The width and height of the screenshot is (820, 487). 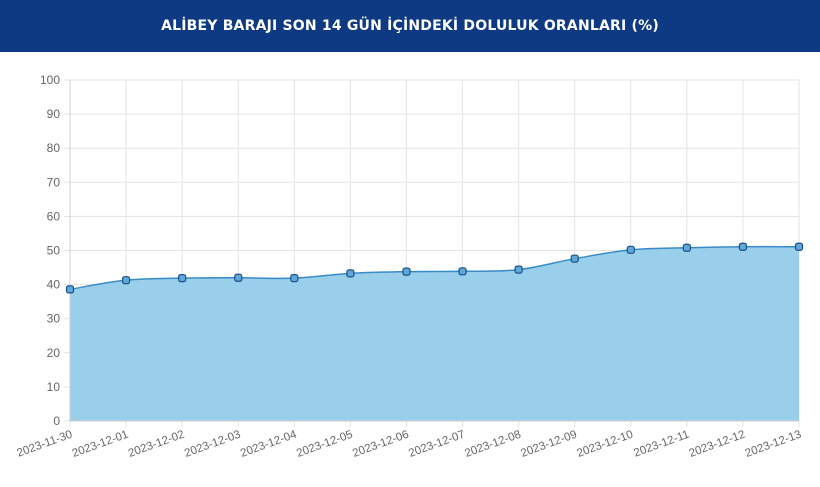 What do you see at coordinates (492, 444) in the screenshot?
I see `x-tick-label: 2023-12-08` at bounding box center [492, 444].